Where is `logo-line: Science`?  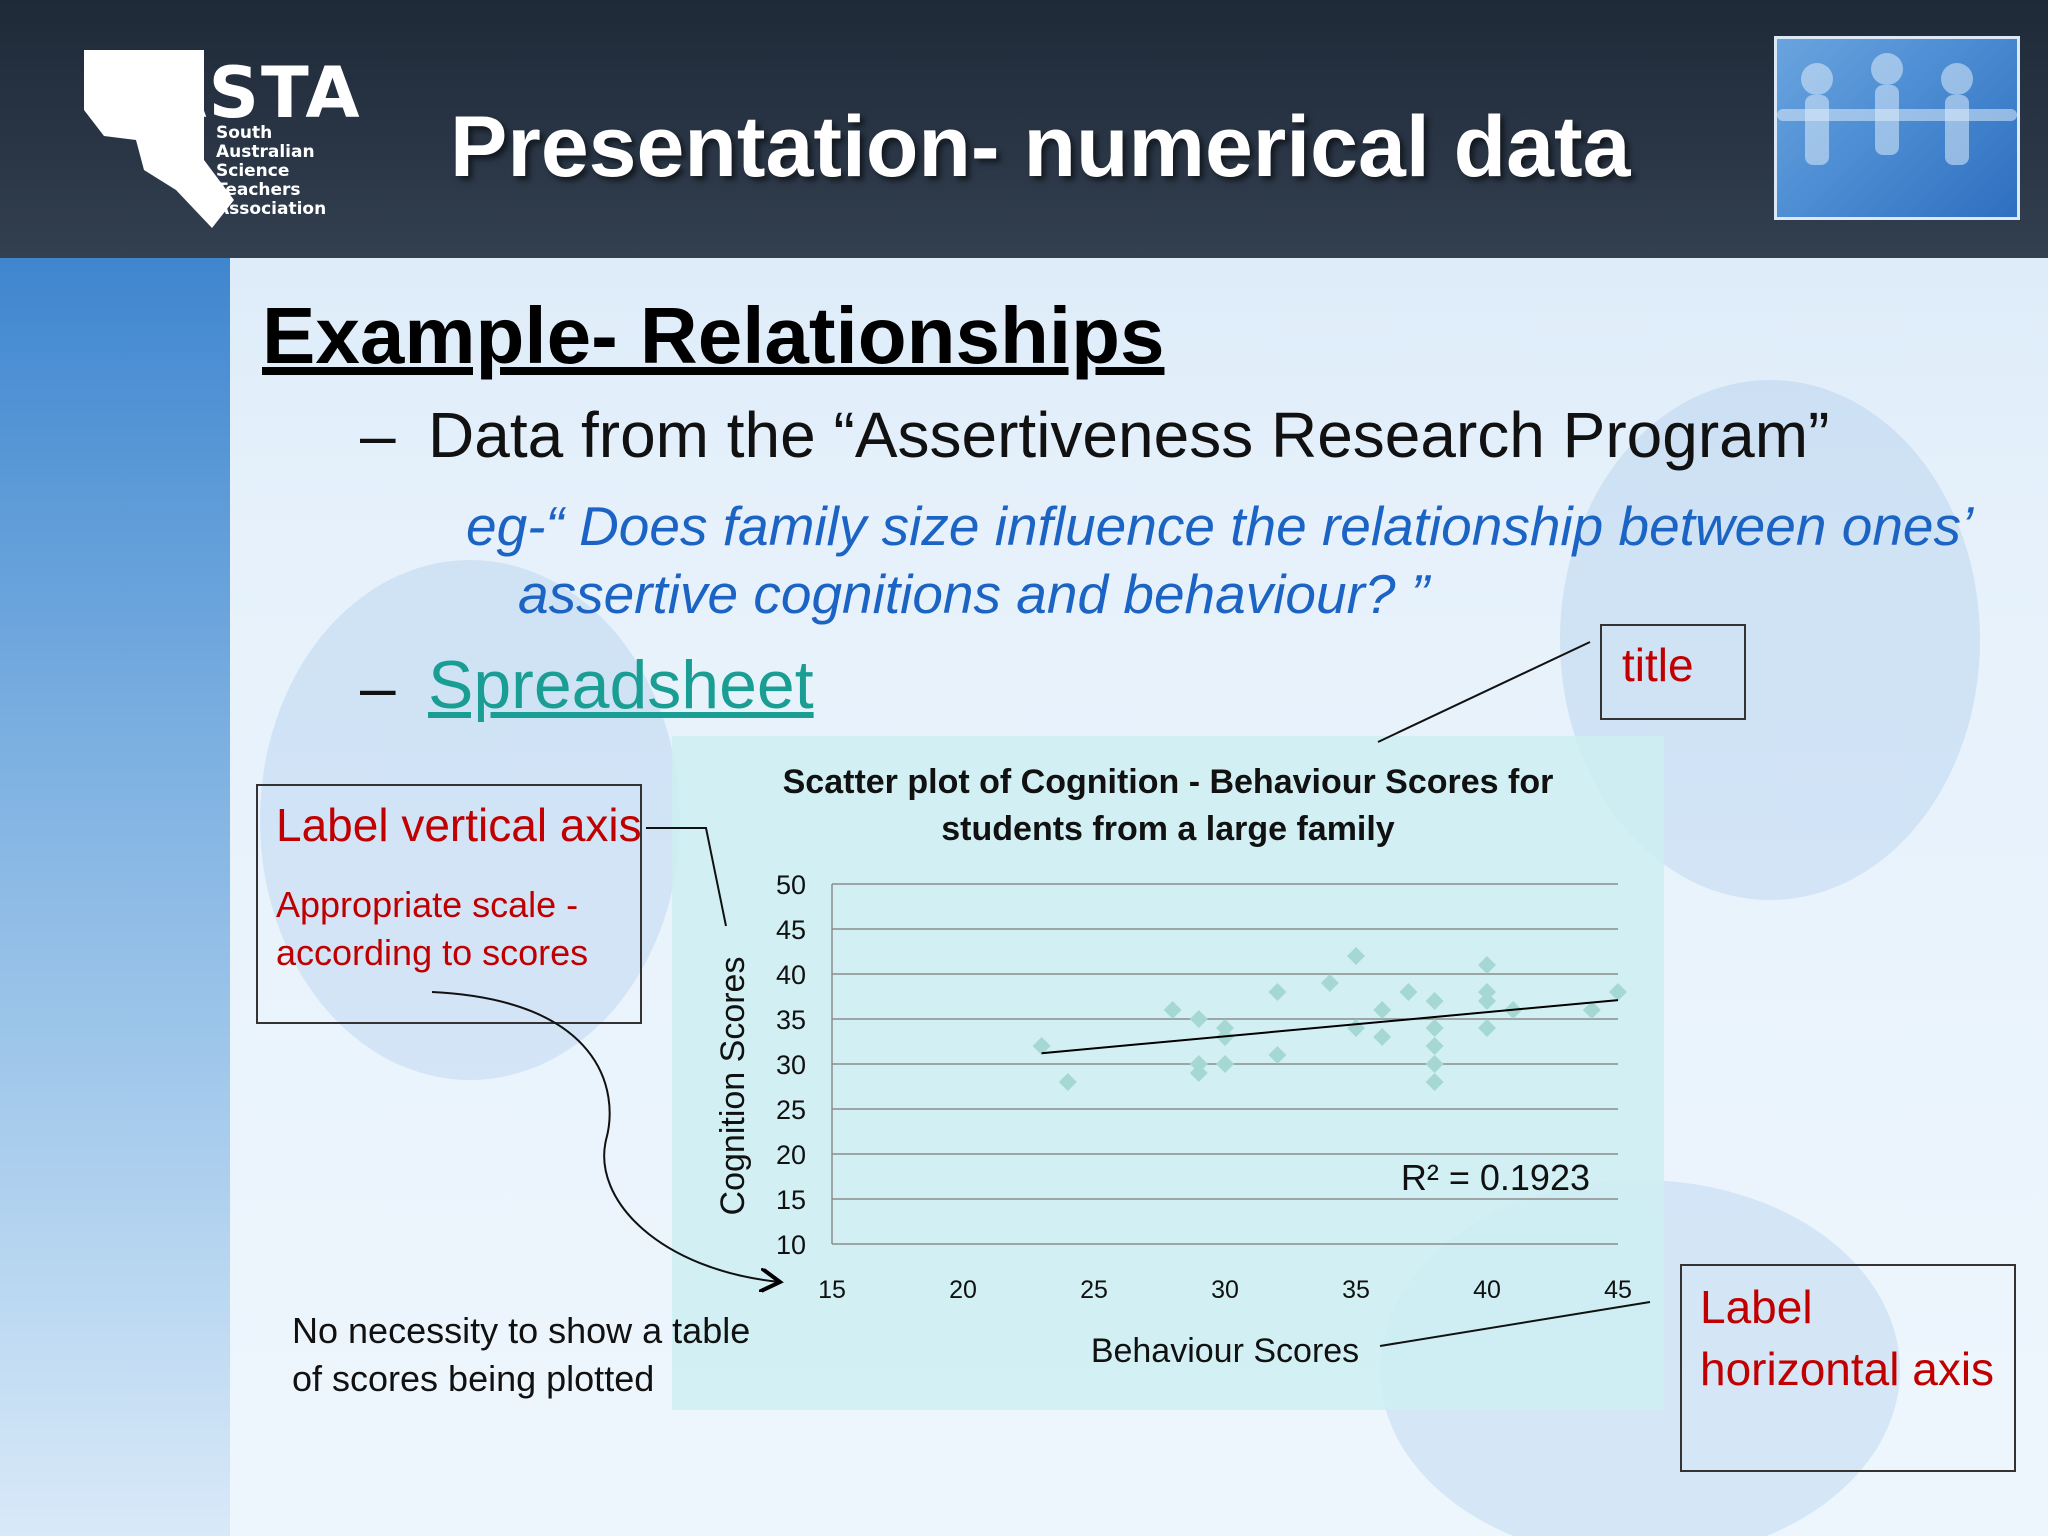
logo-line: Science is located at coordinates (253, 171).